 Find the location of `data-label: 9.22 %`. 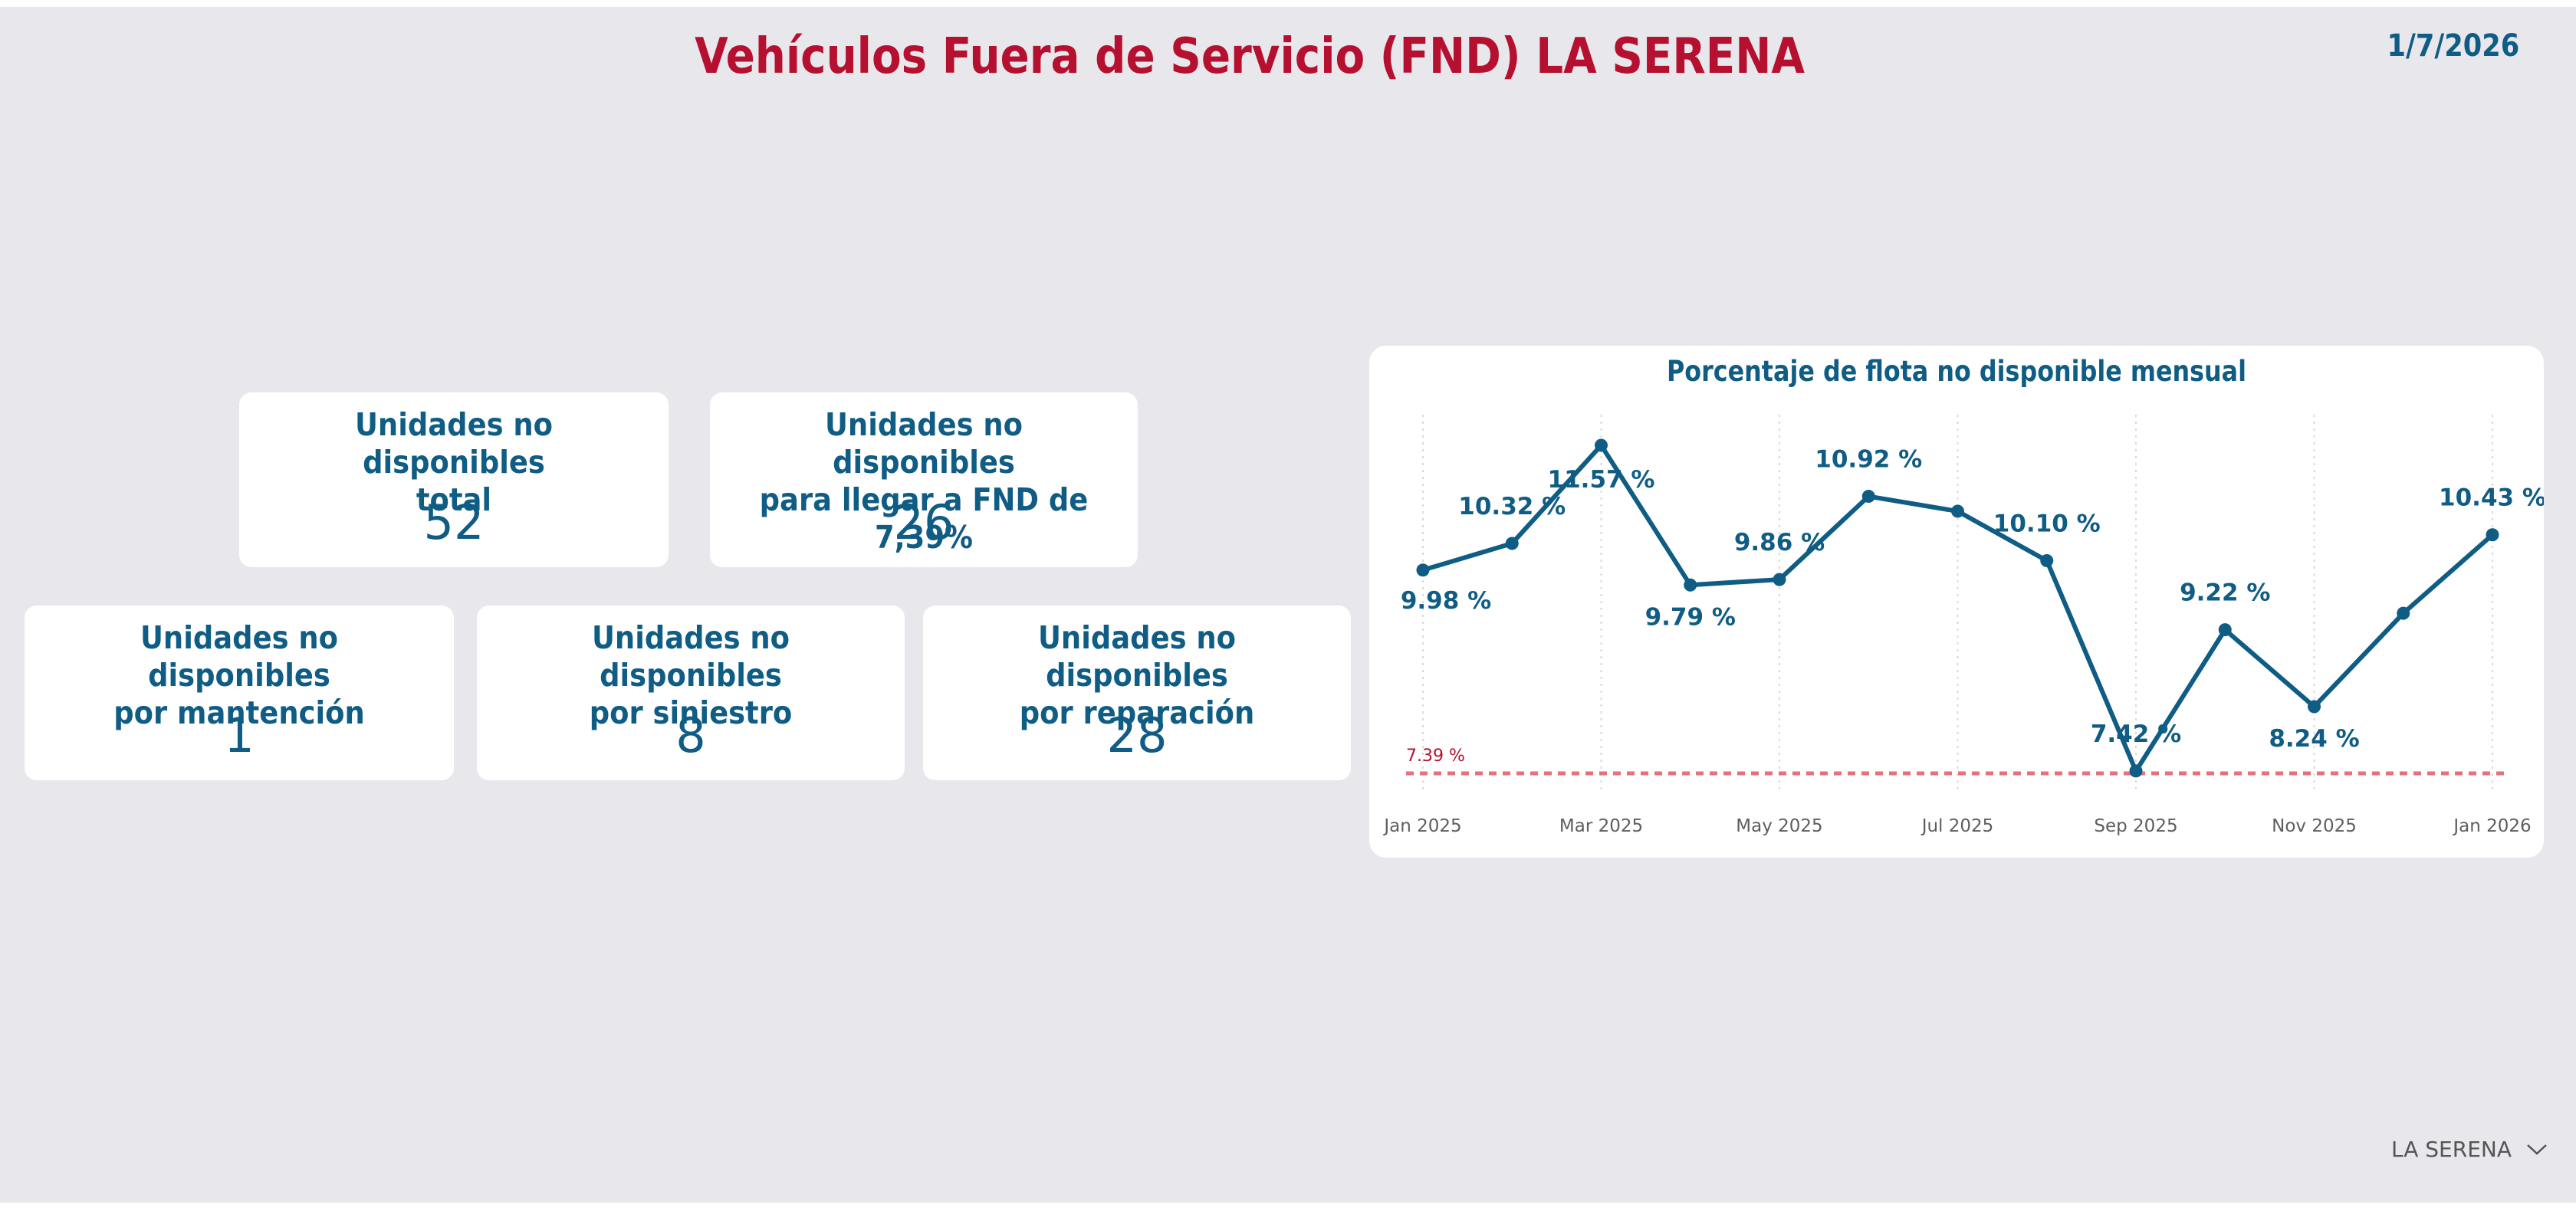

data-label: 9.22 % is located at coordinates (2225, 593).